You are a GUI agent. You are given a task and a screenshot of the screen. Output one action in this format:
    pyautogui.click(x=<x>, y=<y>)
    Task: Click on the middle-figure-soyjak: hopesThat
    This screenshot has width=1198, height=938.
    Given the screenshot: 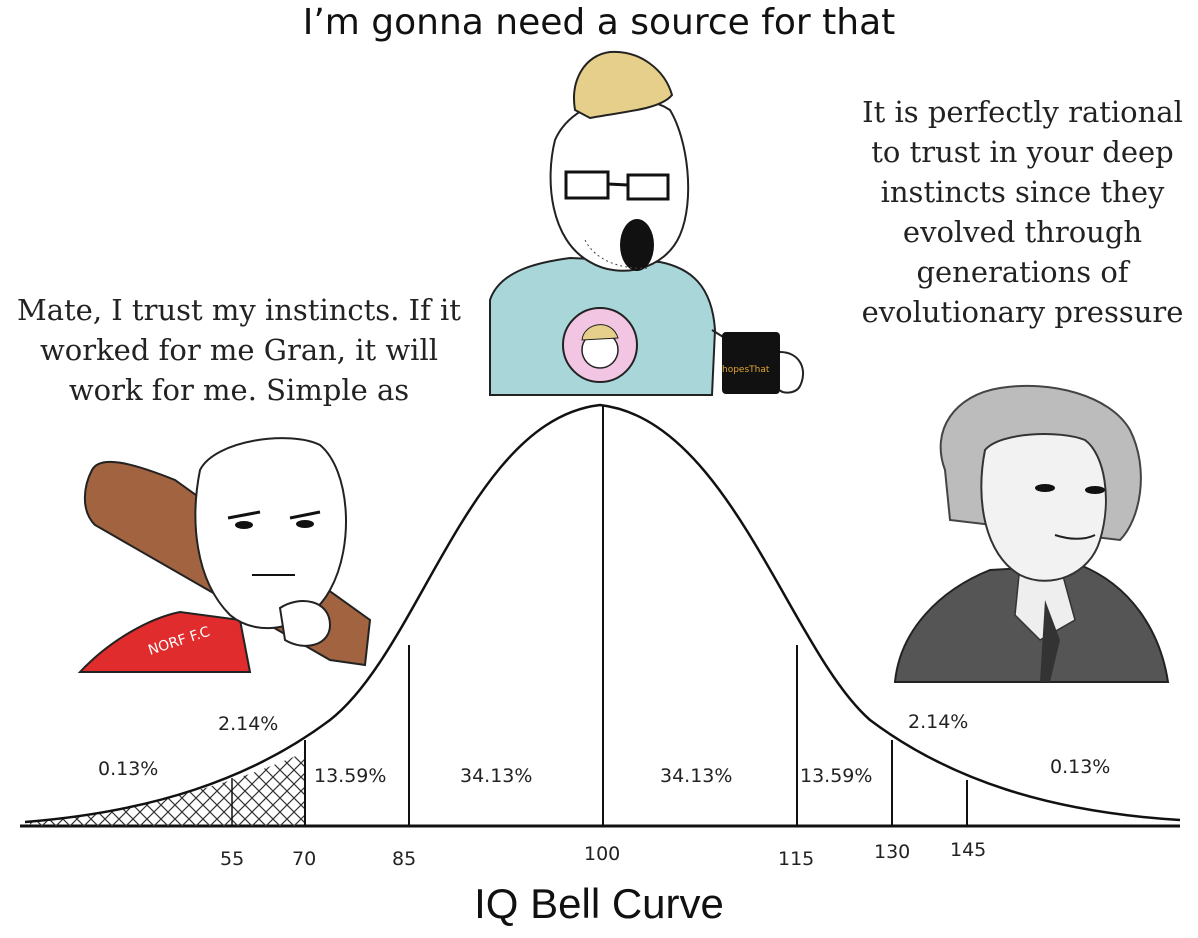 What is the action you would take?
    pyautogui.click(x=647, y=223)
    